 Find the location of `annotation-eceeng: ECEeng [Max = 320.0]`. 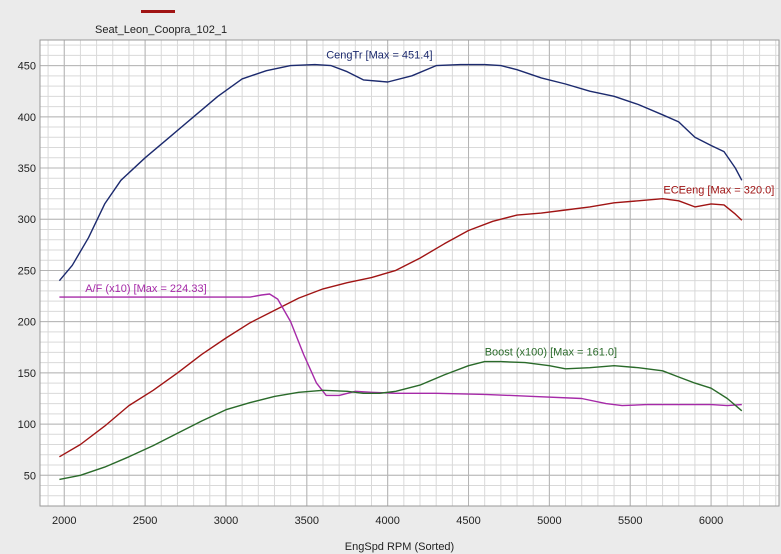

annotation-eceeng: ECEeng [Max = 320.0] is located at coordinates (718, 191).